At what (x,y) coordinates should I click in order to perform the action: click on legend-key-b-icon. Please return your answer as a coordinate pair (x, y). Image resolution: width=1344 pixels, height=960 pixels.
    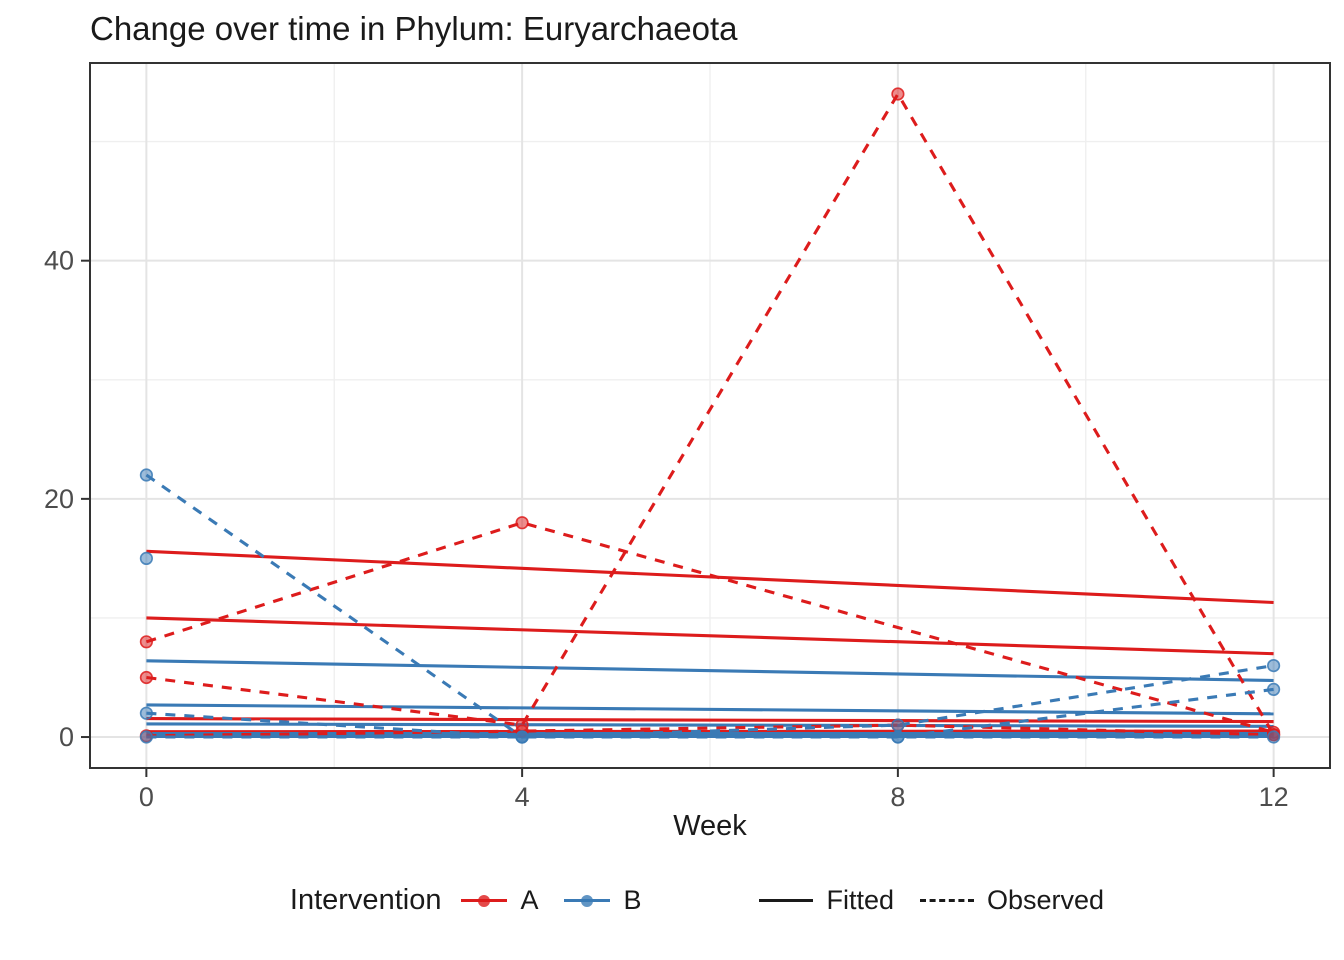
    Looking at the image, I should click on (587, 900).